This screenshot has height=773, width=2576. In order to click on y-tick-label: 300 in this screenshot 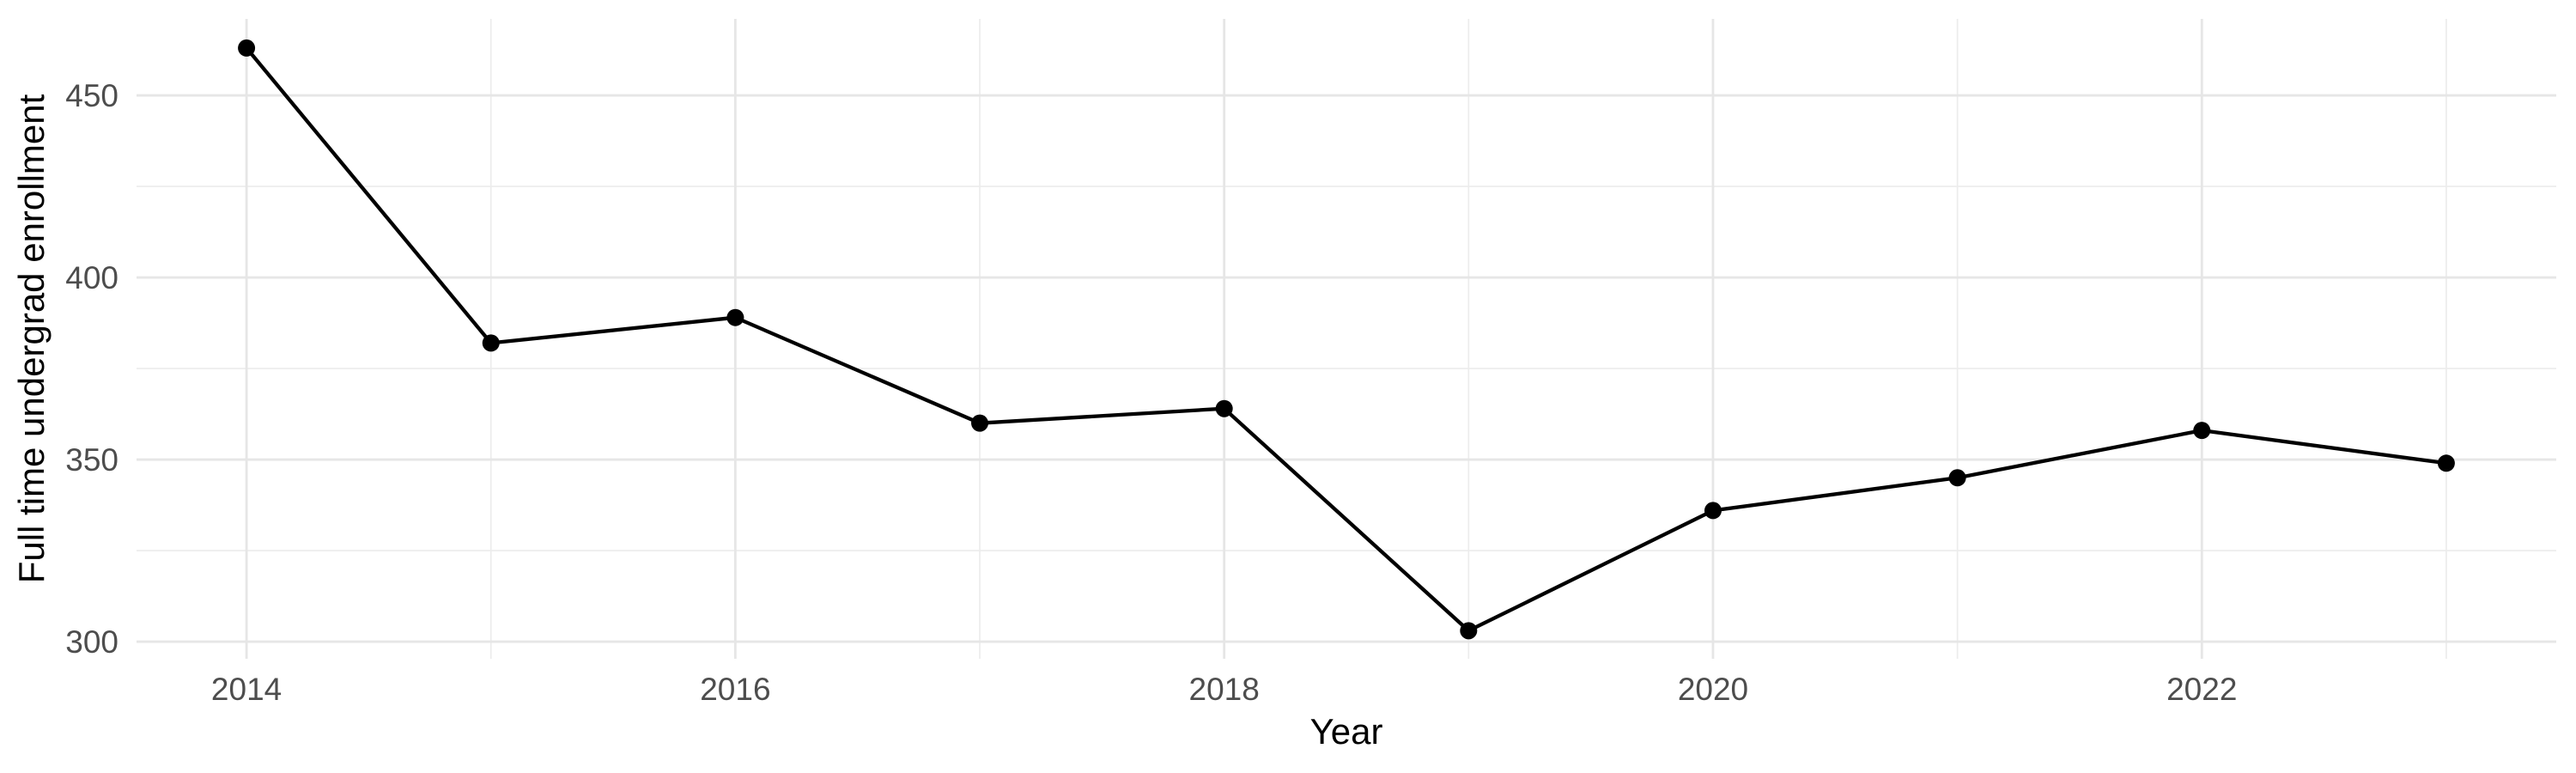, I will do `click(91, 642)`.